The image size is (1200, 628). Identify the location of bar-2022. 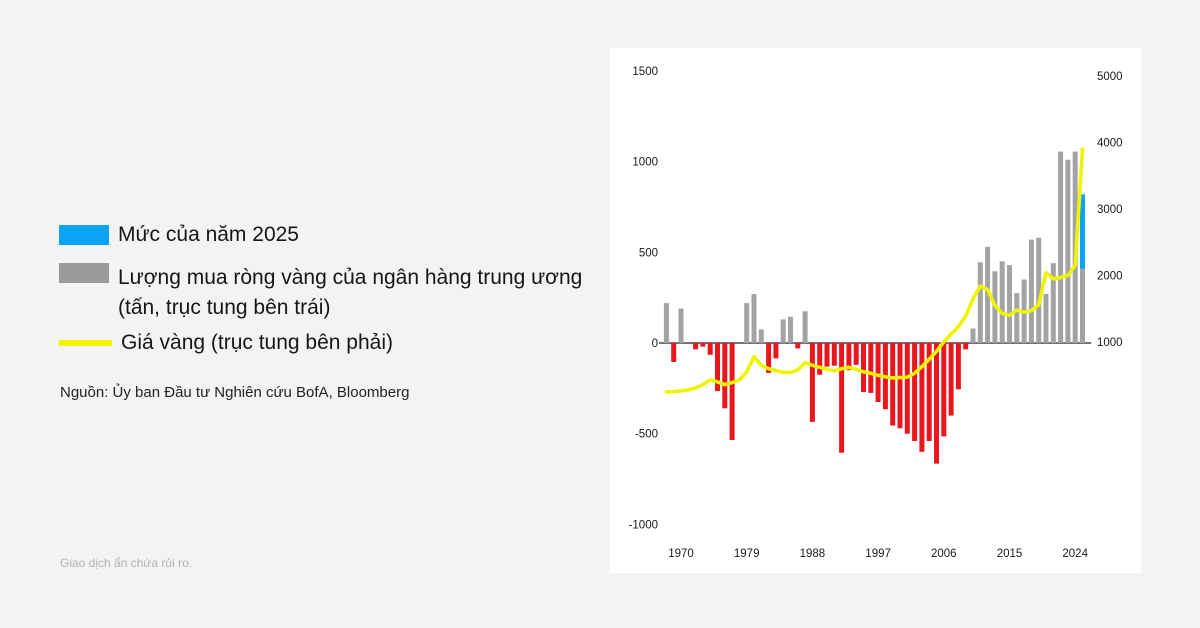
(1061, 247).